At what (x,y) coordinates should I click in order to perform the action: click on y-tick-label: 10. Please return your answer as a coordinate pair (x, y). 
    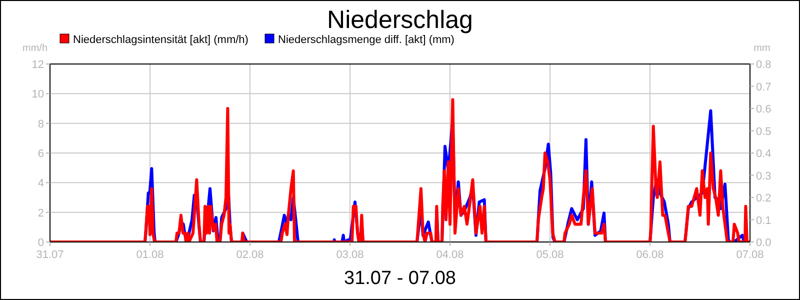
    Looking at the image, I should click on (38, 94).